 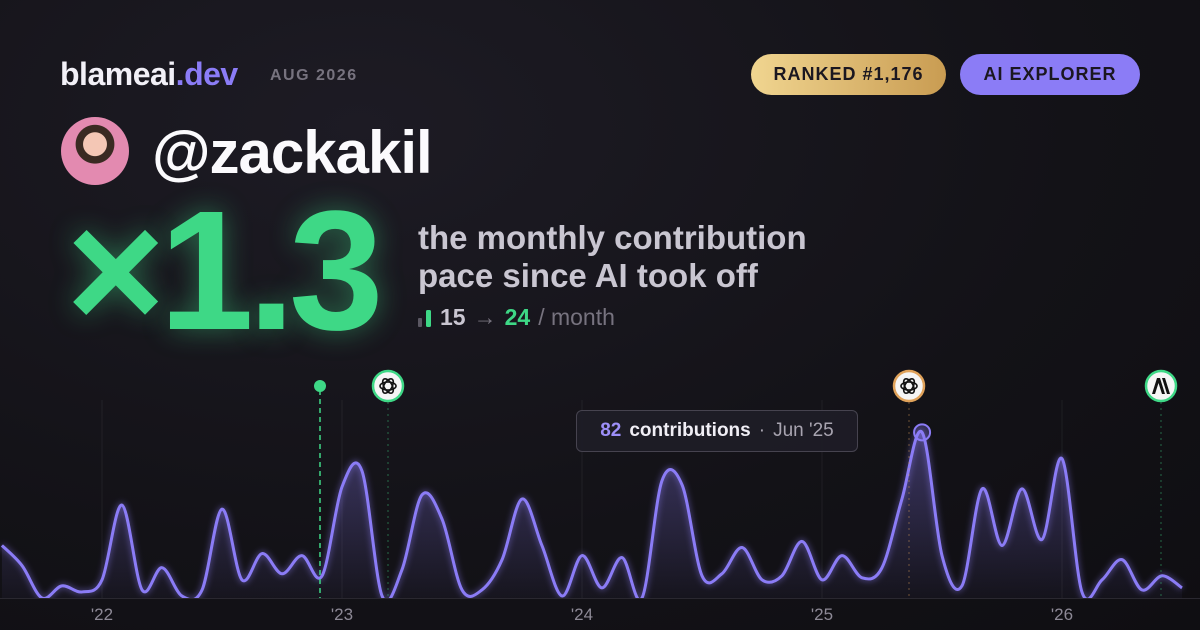 I want to click on after: 24, so click(x=517, y=317).